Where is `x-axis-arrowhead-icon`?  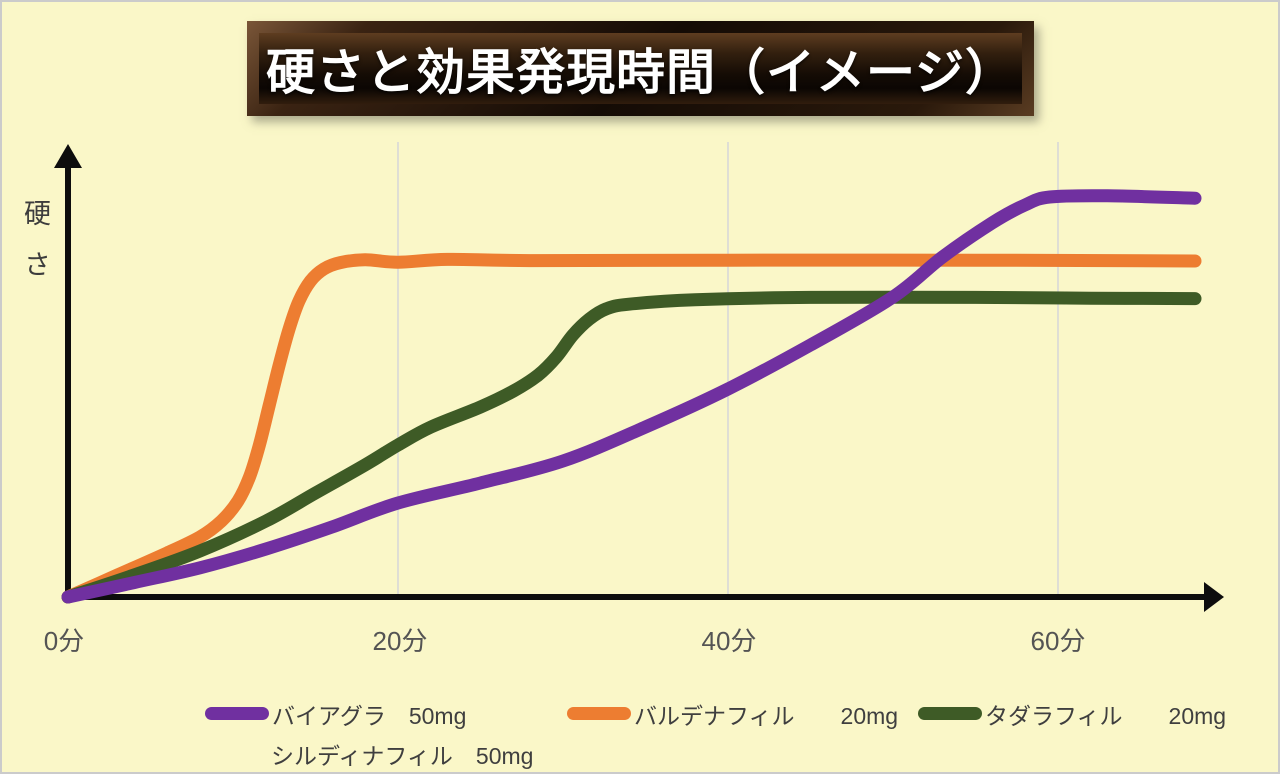
x-axis-arrowhead-icon is located at coordinates (1214, 597).